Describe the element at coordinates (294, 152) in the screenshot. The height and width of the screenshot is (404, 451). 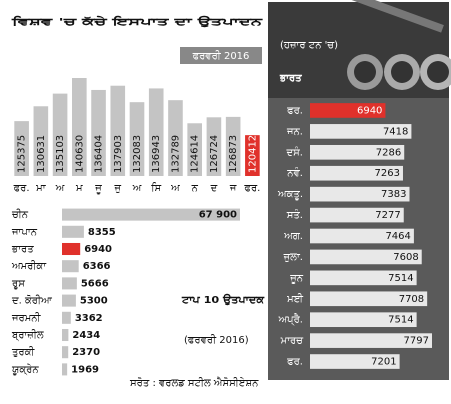
I see `category-label: ਦਸੰ.` at that location.